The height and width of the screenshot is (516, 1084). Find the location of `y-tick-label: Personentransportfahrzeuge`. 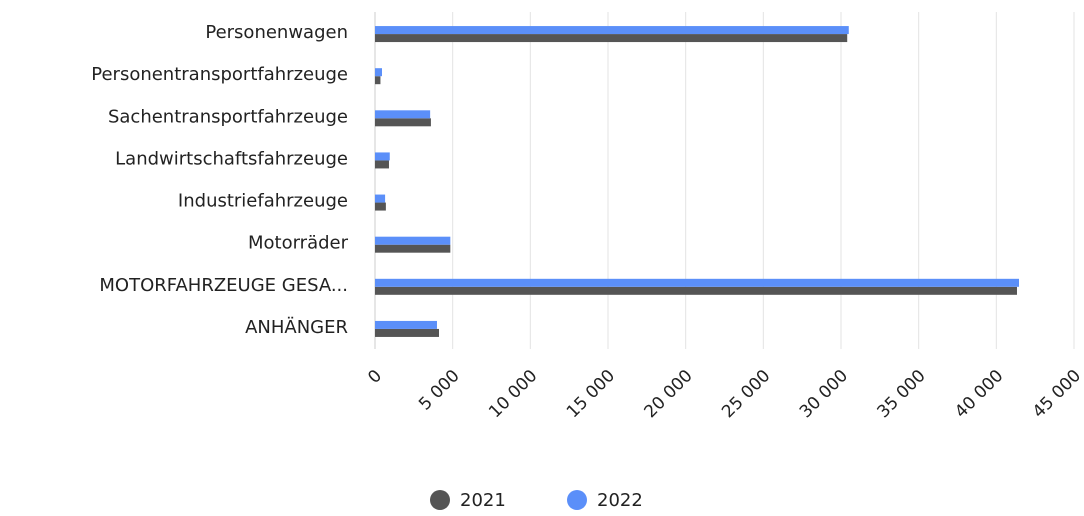

y-tick-label: Personentransportfahrzeuge is located at coordinates (219, 74).